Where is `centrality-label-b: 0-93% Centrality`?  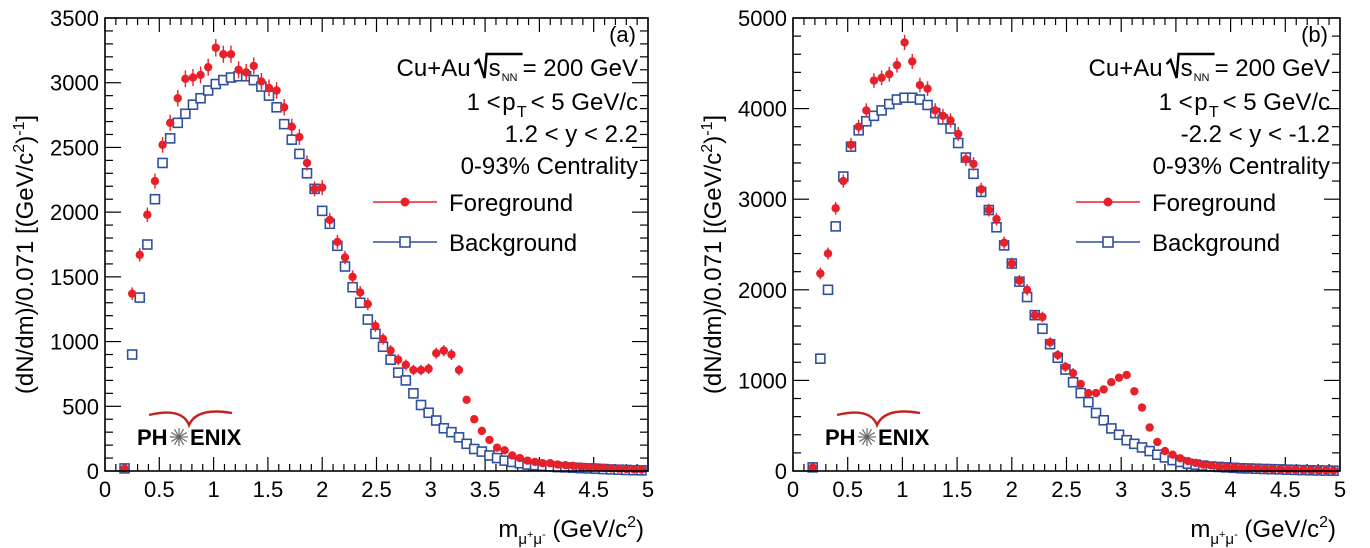 centrality-label-b: 0-93% Centrality is located at coordinates (1241, 166).